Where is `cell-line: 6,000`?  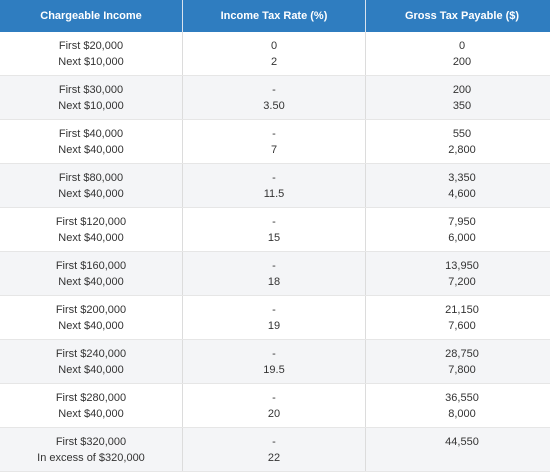 cell-line: 6,000 is located at coordinates (458, 238).